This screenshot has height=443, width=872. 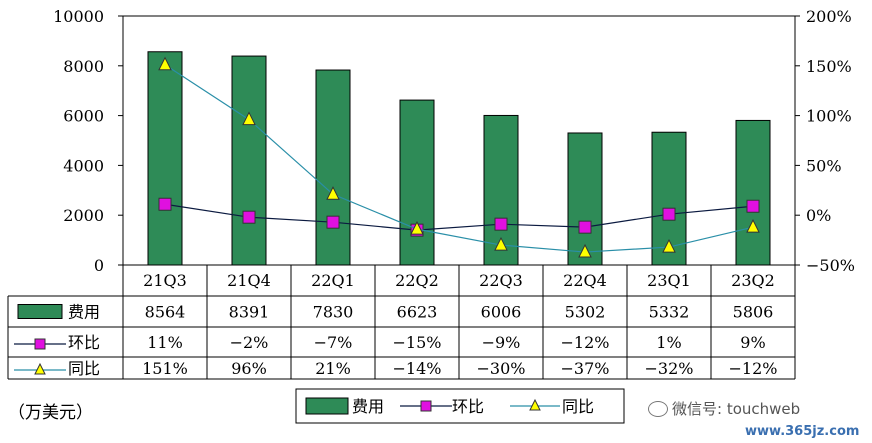 I want to click on table-cell: 5332, so click(x=669, y=312).